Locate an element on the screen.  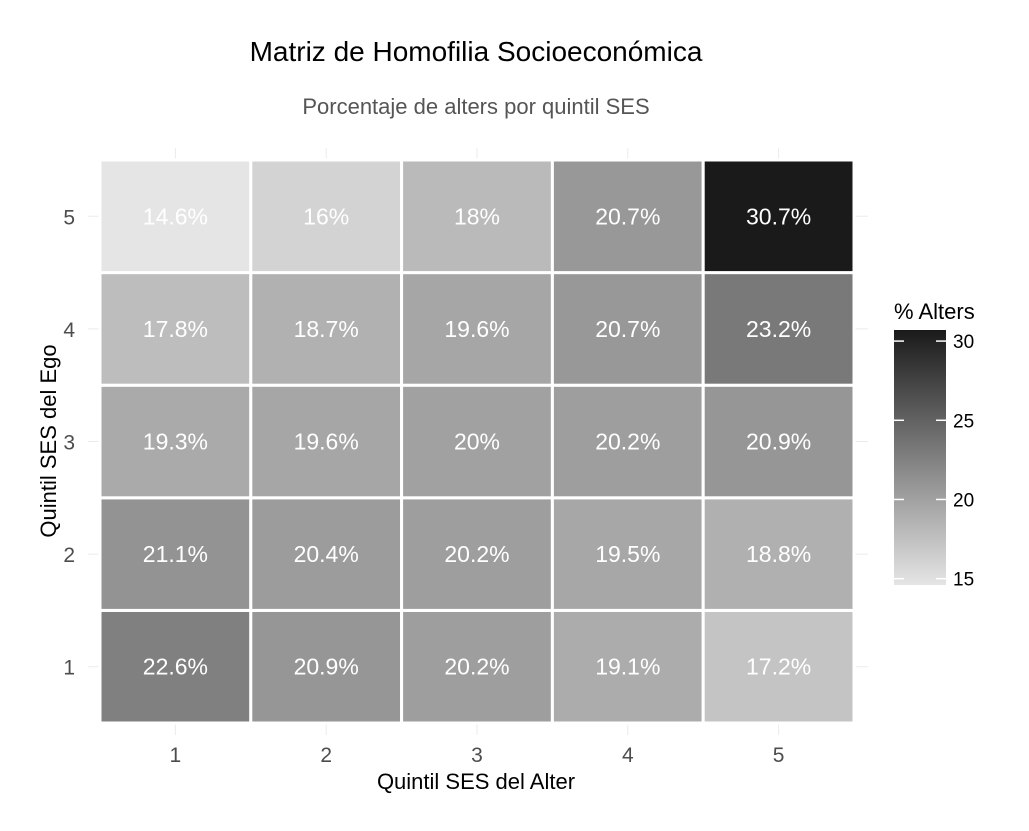
x-axis-title: Quintil SES del Alter is located at coordinates (476, 781).